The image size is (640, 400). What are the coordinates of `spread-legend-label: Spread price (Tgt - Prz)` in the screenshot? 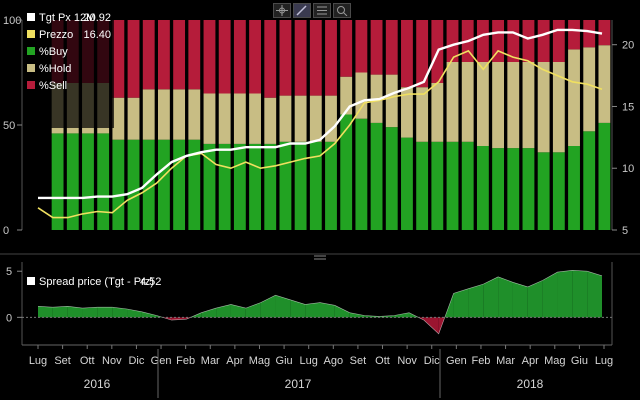 It's located at (96, 282).